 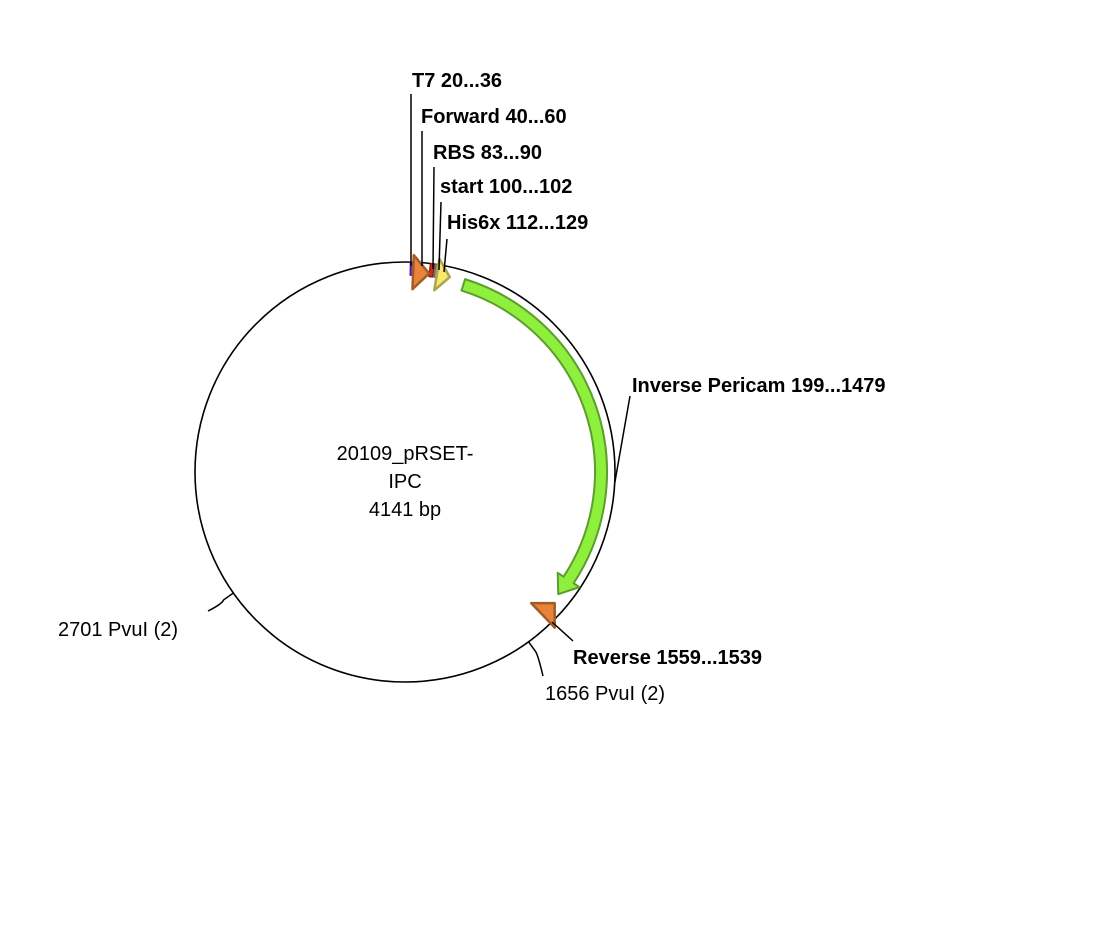 I want to click on leader-inverse-pericam, so click(x=622, y=439).